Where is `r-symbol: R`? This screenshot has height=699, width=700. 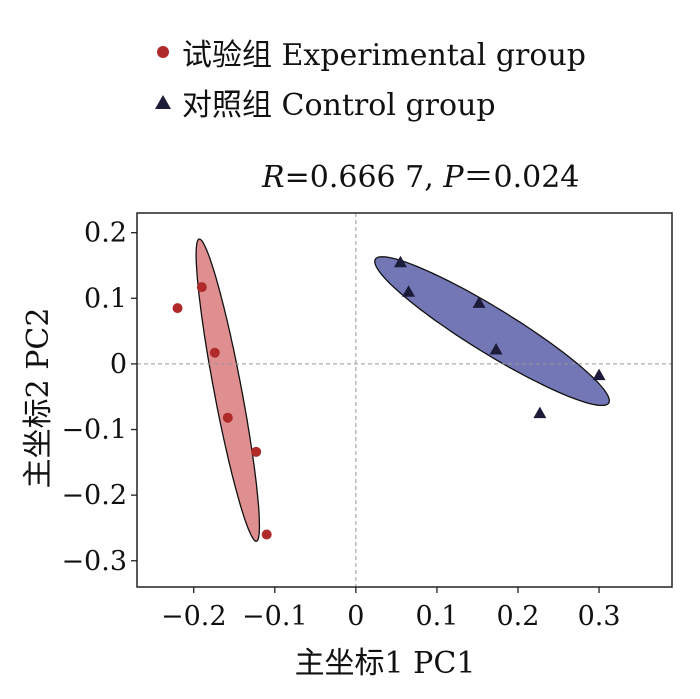 r-symbol: R is located at coordinates (273, 177).